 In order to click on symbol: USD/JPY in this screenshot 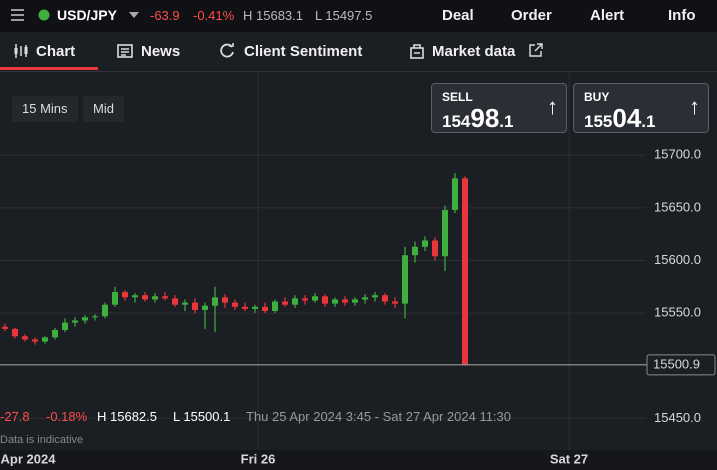, I will do `click(87, 15)`.